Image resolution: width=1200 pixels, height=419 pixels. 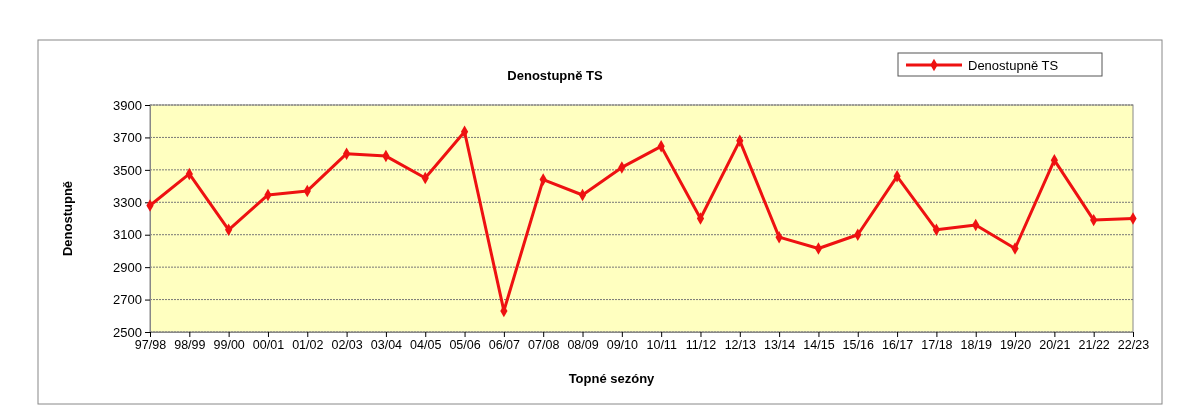 What do you see at coordinates (127, 202) in the screenshot?
I see `y-tick-label: 3300` at bounding box center [127, 202].